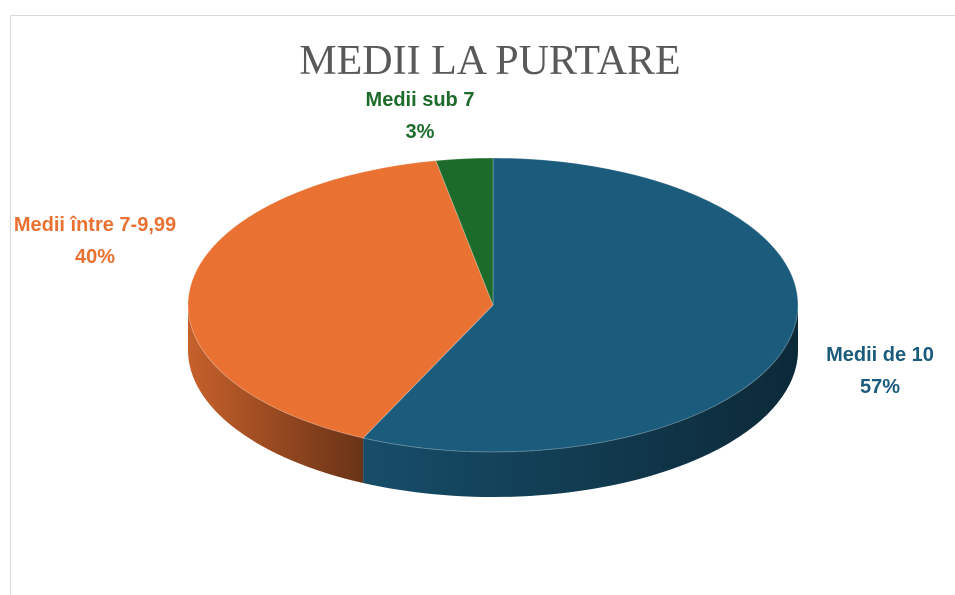  I want to click on label-category: Medii de 10, so click(880, 355).